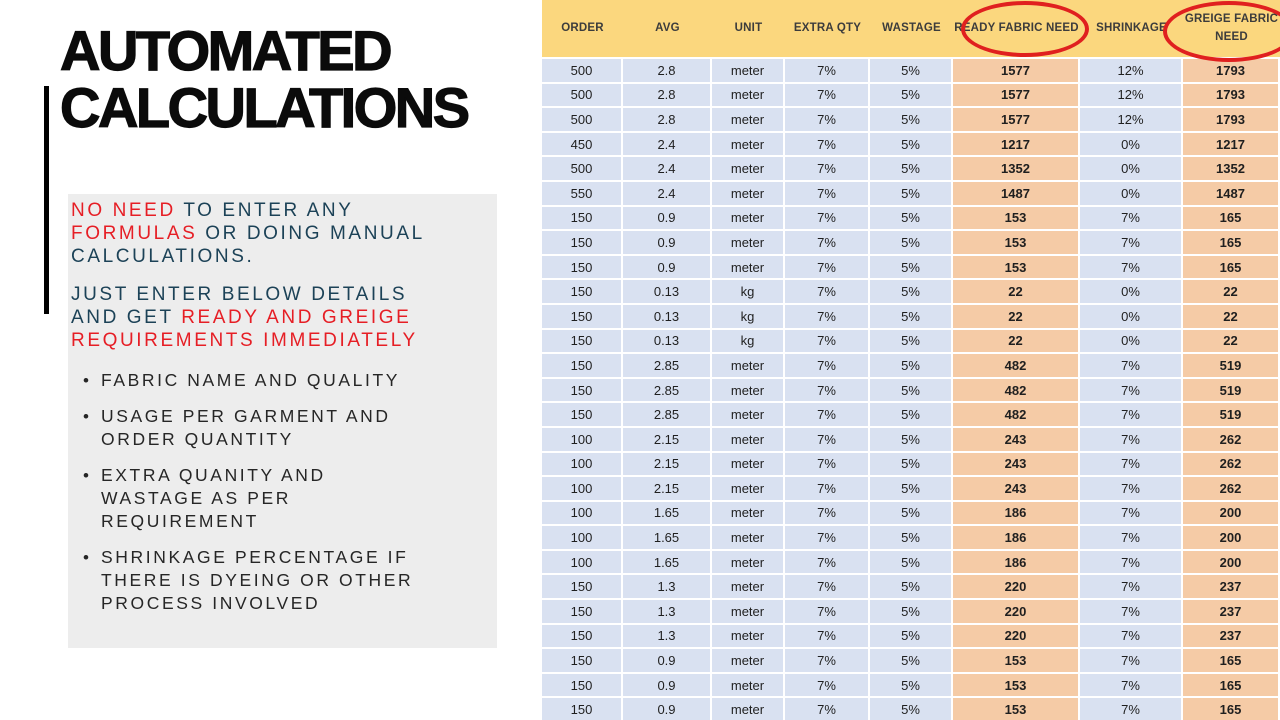 This screenshot has height=720, width=1280. I want to click on table-cell: 262, so click(1230, 488).